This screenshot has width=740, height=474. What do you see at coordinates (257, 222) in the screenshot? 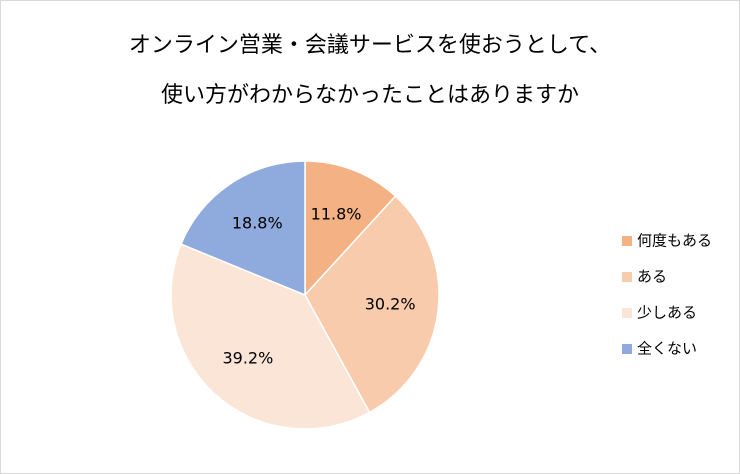
I see `data-label: 18.8%` at bounding box center [257, 222].